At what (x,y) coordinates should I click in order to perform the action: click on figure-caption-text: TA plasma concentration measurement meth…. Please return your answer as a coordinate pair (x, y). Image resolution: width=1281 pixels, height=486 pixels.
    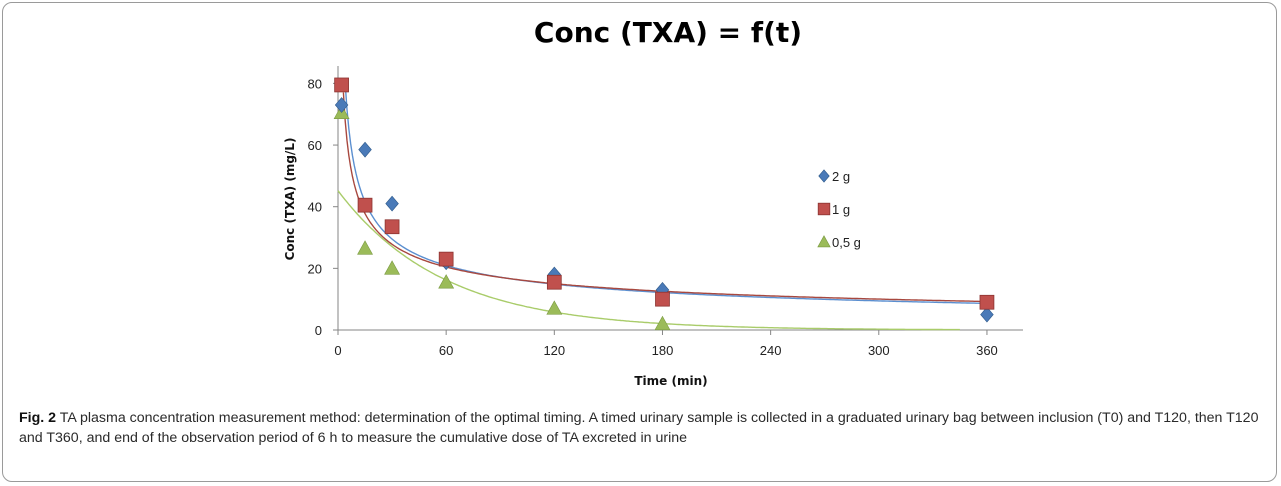
    Looking at the image, I should click on (639, 428).